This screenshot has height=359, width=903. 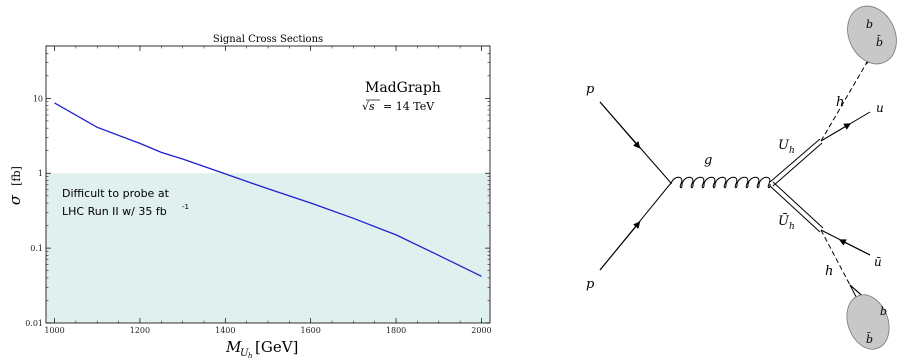 I want to click on label-bbar-bottom: b̄, so click(x=869, y=339).